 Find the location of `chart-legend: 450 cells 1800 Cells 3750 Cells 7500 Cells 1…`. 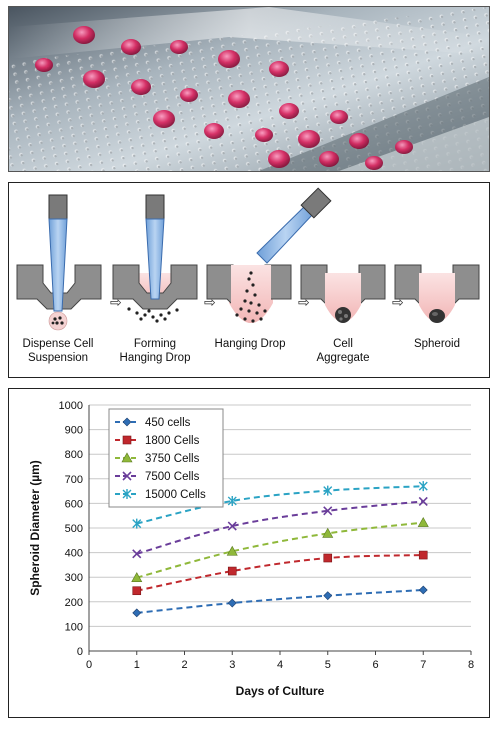

chart-legend: 450 cells 1800 Cells 3750 Cells 7500 Cells 1… is located at coordinates (166, 458).